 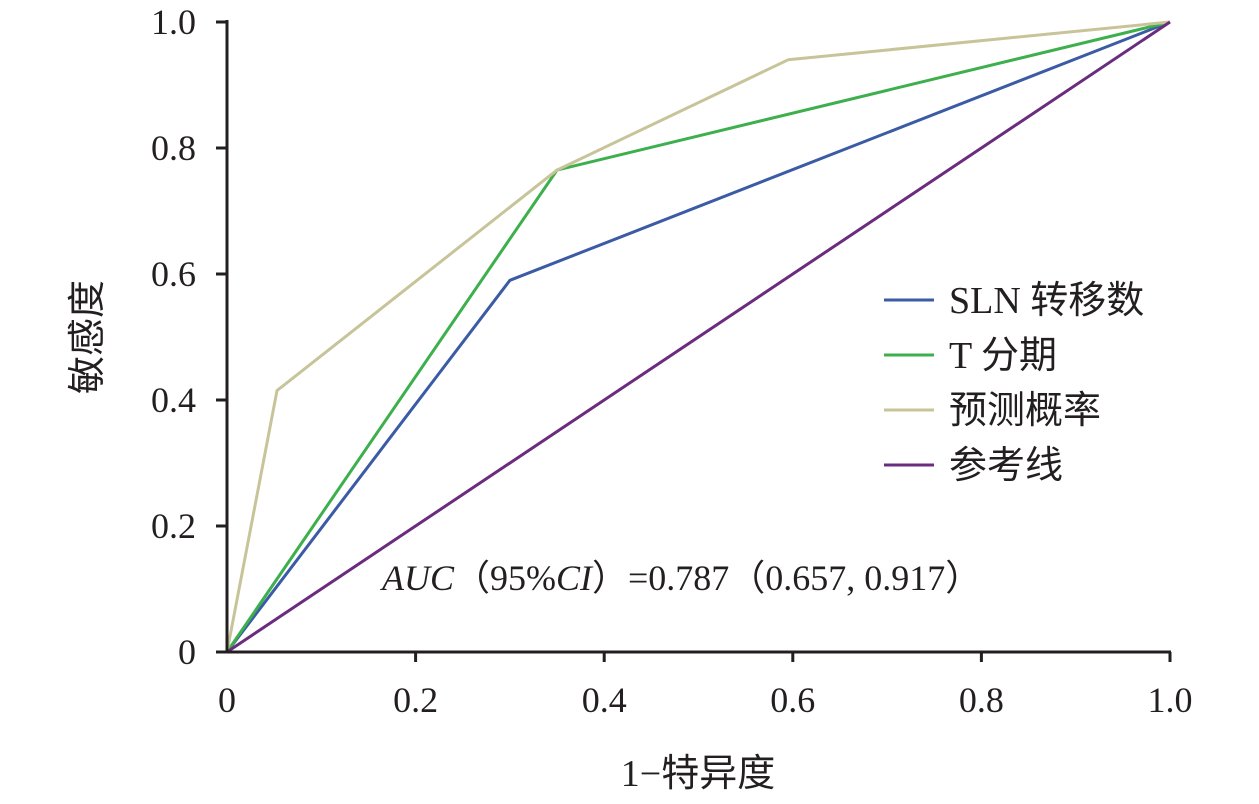 What do you see at coordinates (415, 700) in the screenshot?
I see `x-tick-label: 0.2` at bounding box center [415, 700].